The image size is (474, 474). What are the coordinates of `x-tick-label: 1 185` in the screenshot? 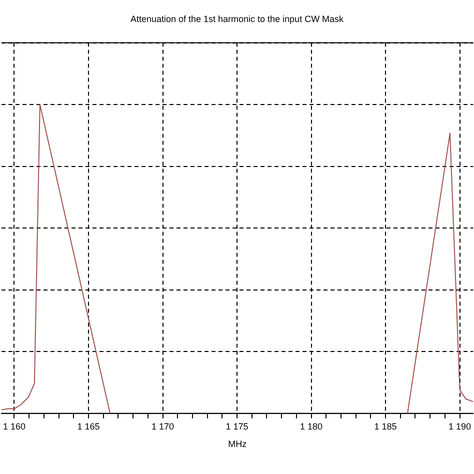 It's located at (385, 426).